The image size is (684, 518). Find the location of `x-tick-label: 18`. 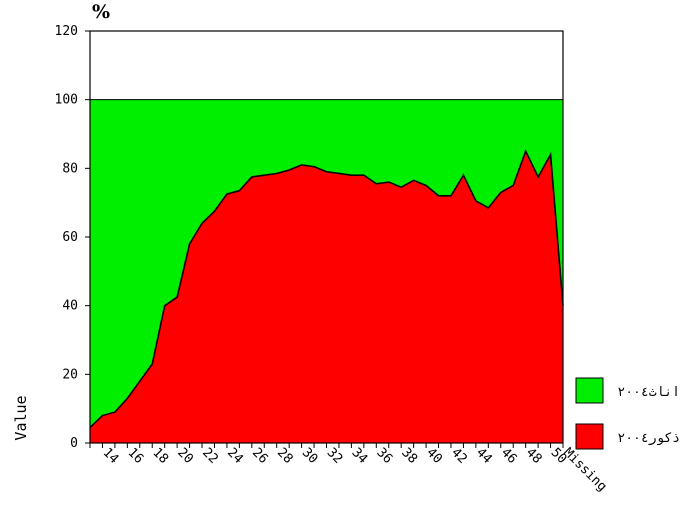

x-tick-label: 18 is located at coordinates (160, 456).